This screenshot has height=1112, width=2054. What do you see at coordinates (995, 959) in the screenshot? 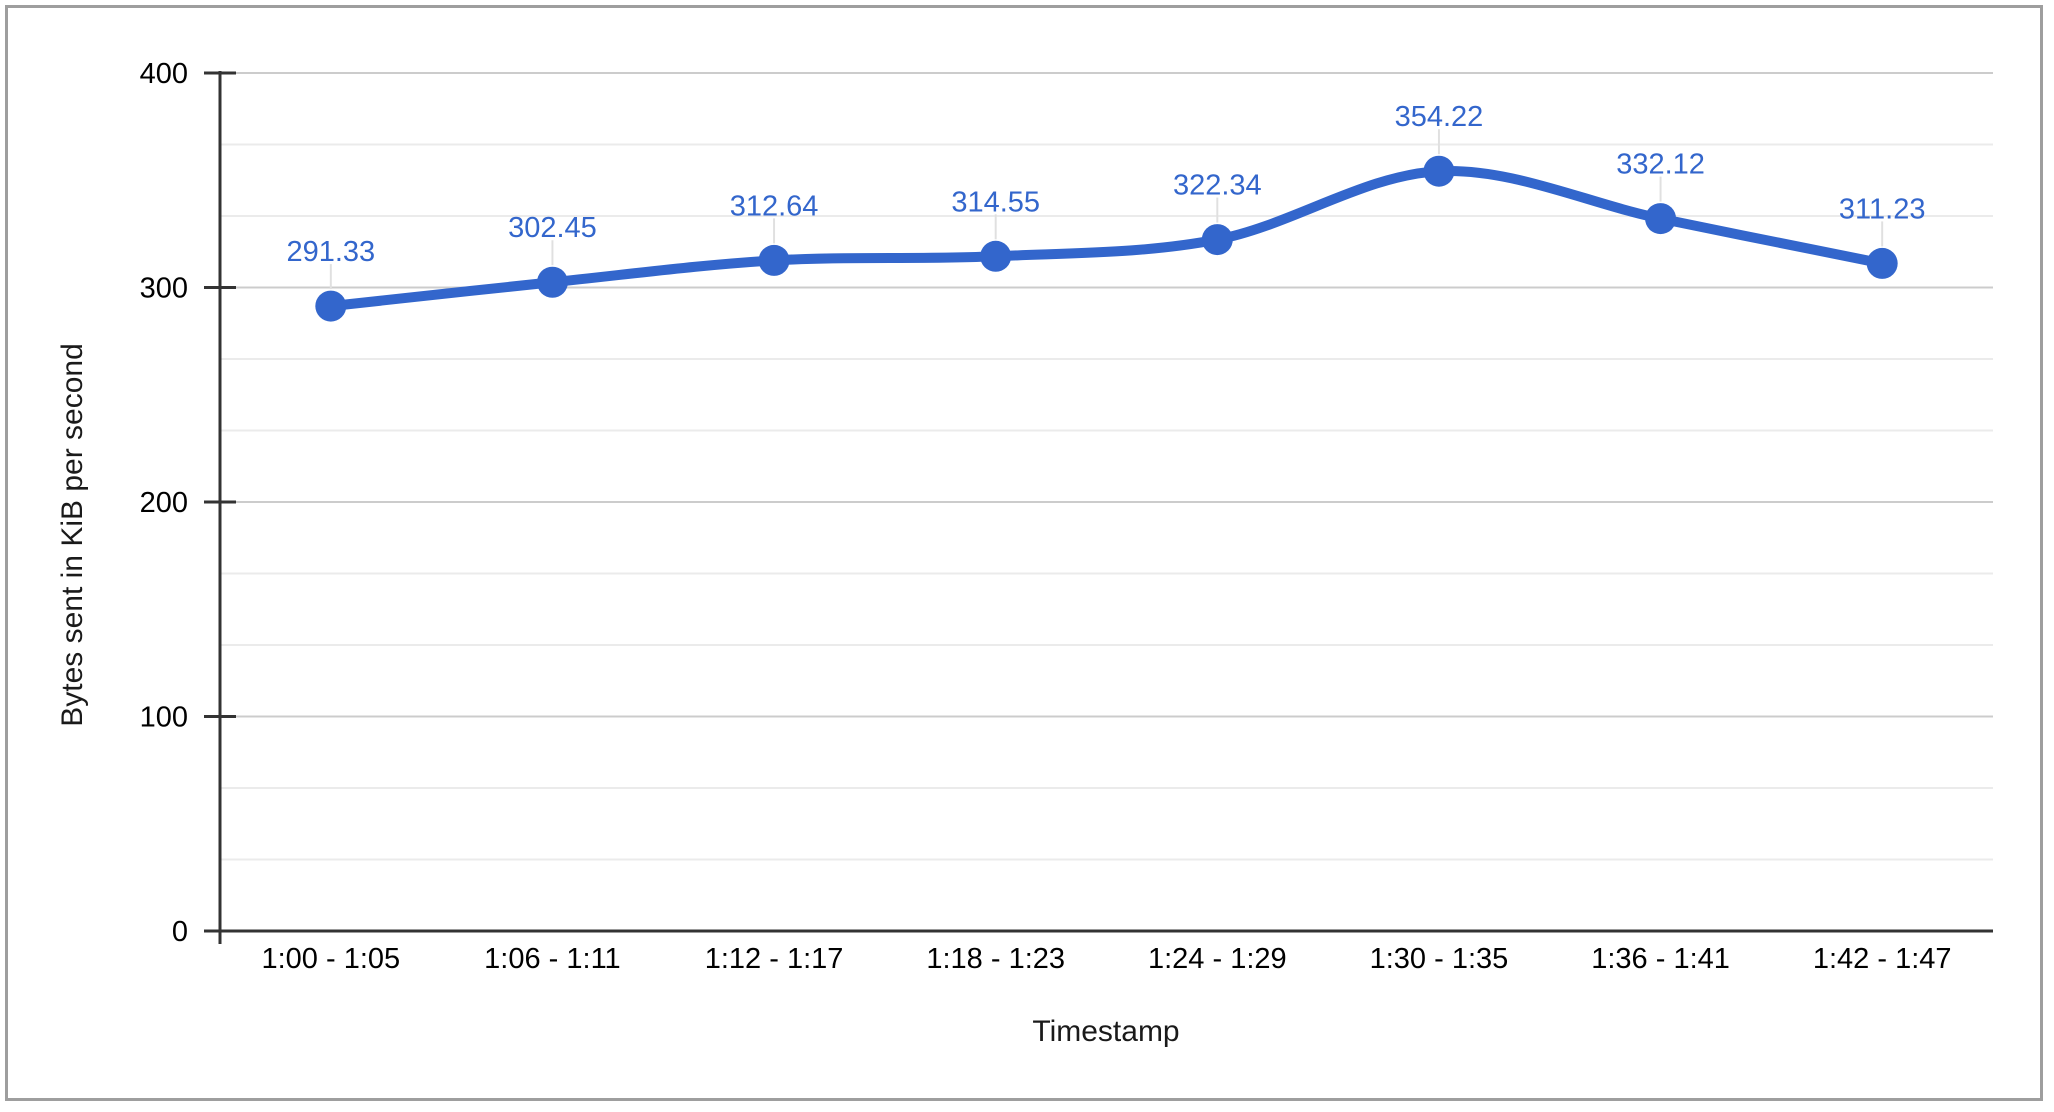
I see `x-tick-label: 1:18 - 1:23` at bounding box center [995, 959].